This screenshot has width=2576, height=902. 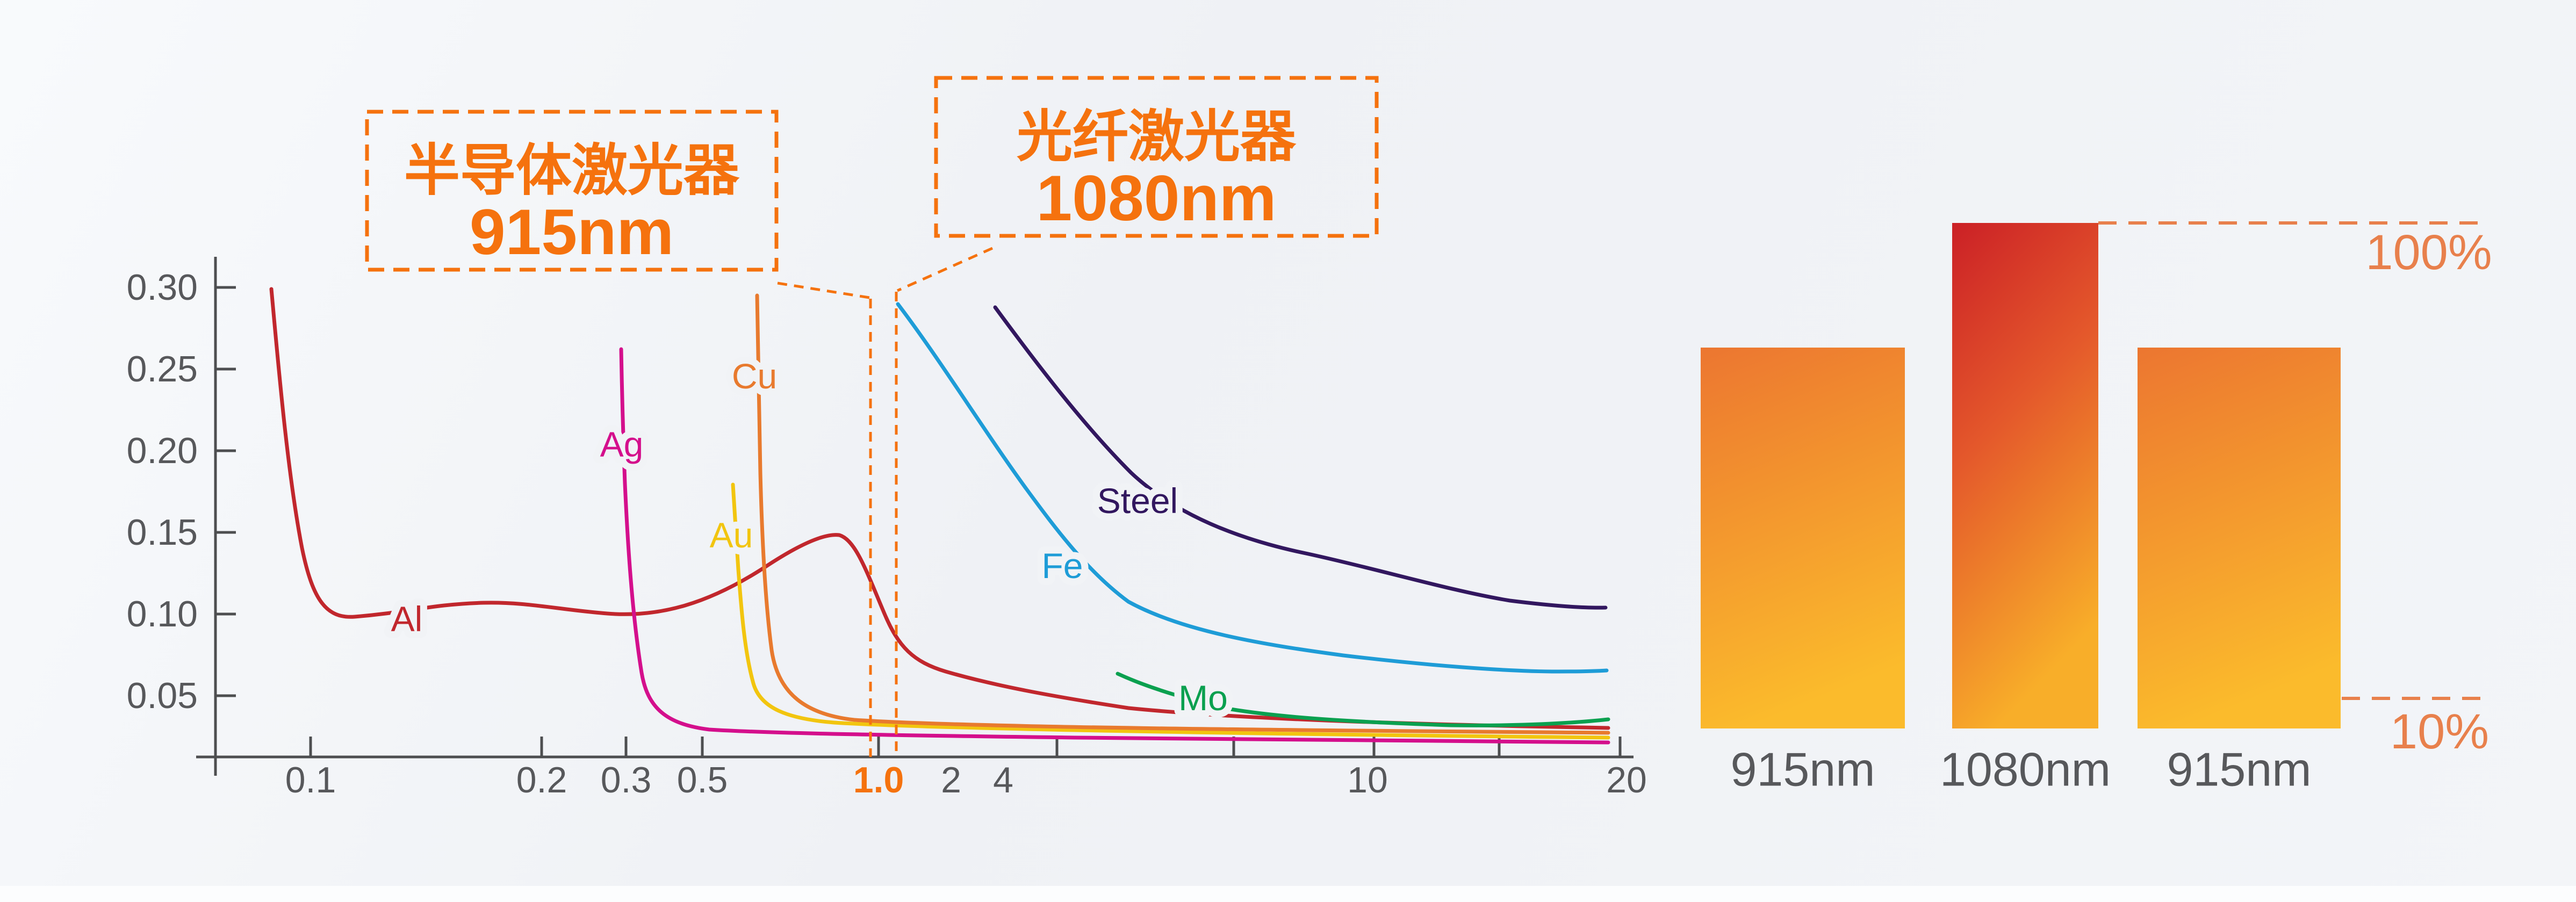 What do you see at coordinates (1203, 698) in the screenshot?
I see `mo-curve-label: Mo` at bounding box center [1203, 698].